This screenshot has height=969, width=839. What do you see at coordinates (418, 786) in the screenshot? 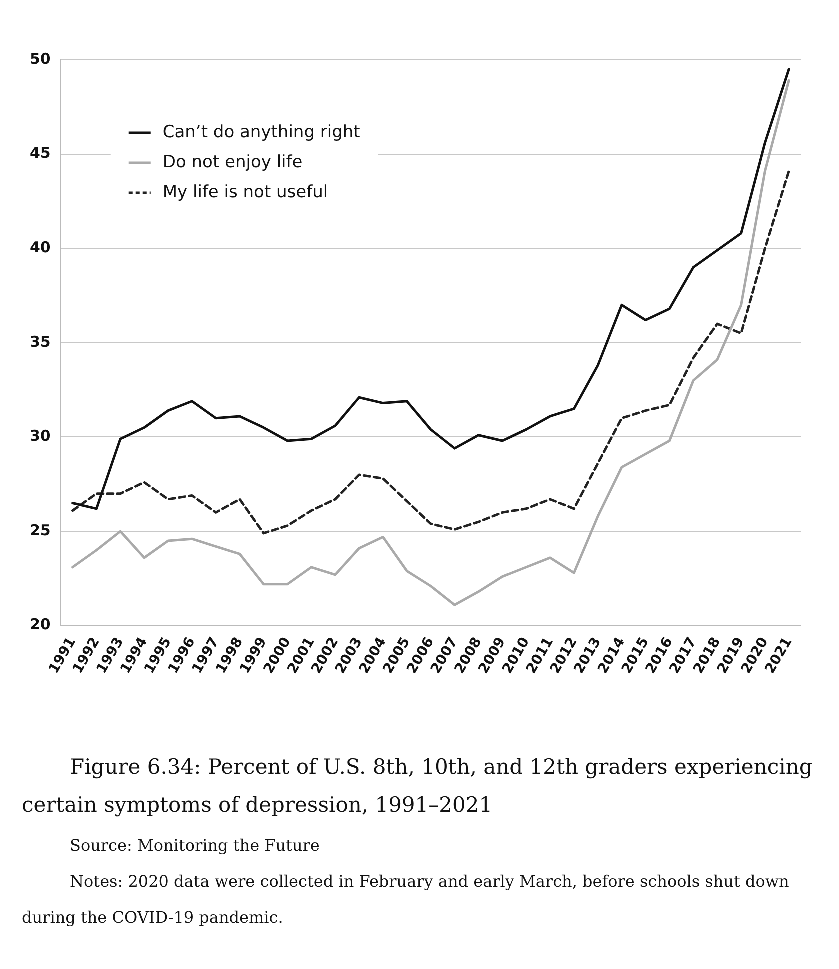
I see `text: Figure 6.34: Percent of U.S. 8th, 10th, and 12th graders experiencing certain symptoms of depression, 1991–2021` at bounding box center [418, 786].